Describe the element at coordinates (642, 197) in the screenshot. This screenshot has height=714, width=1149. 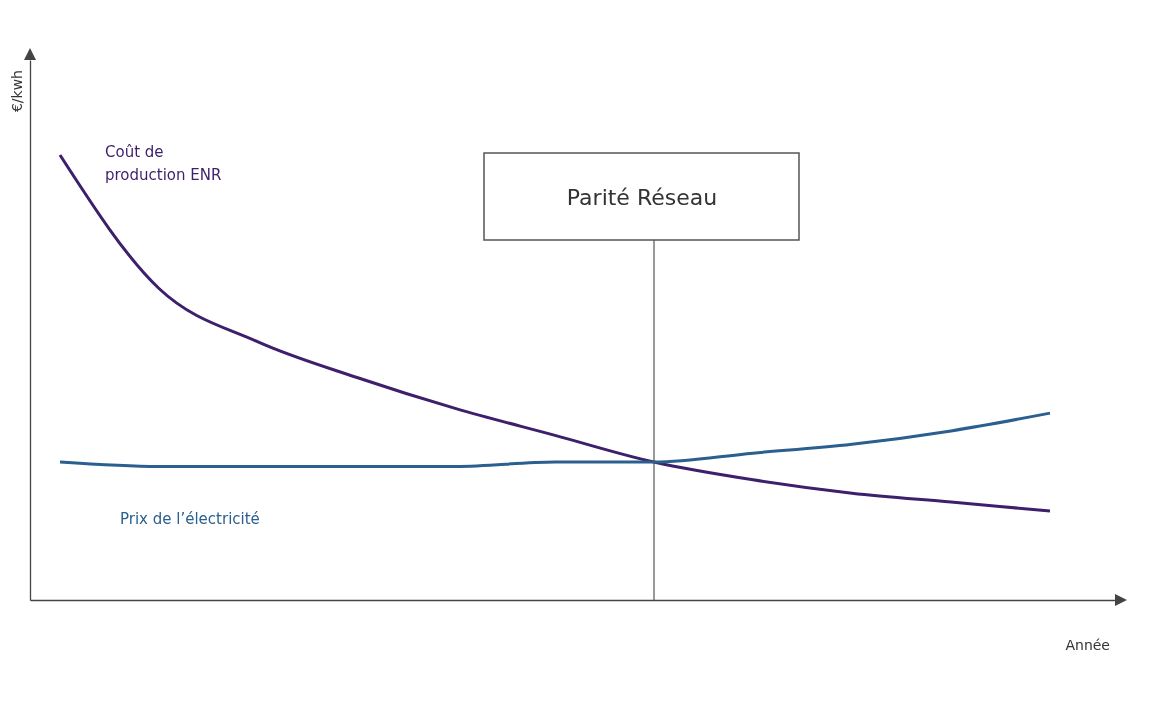
I see `annotation: Parité Réseau` at that location.